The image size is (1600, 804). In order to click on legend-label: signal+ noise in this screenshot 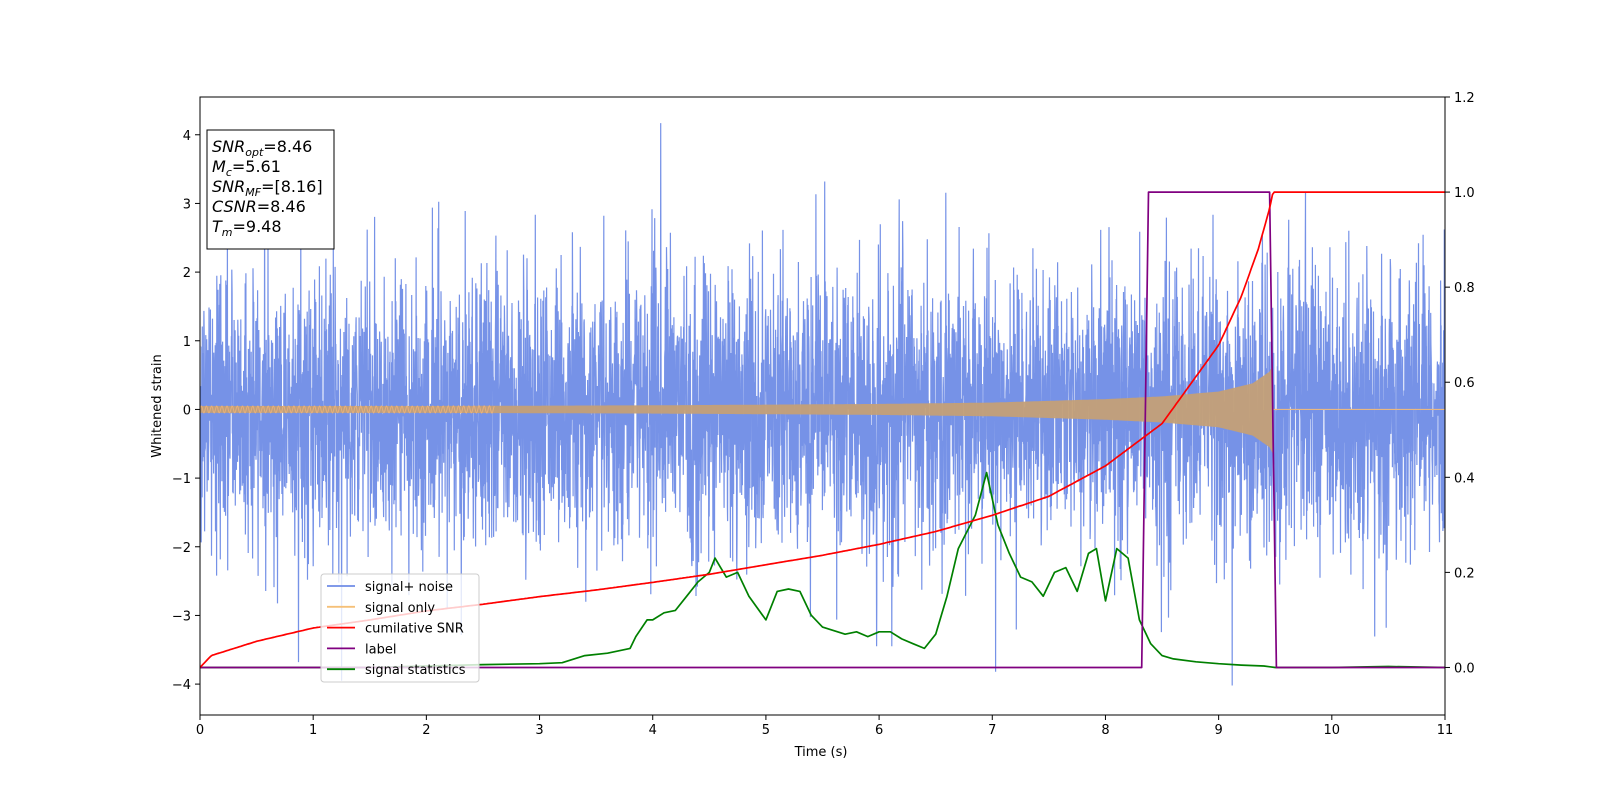, I will do `click(409, 587)`.